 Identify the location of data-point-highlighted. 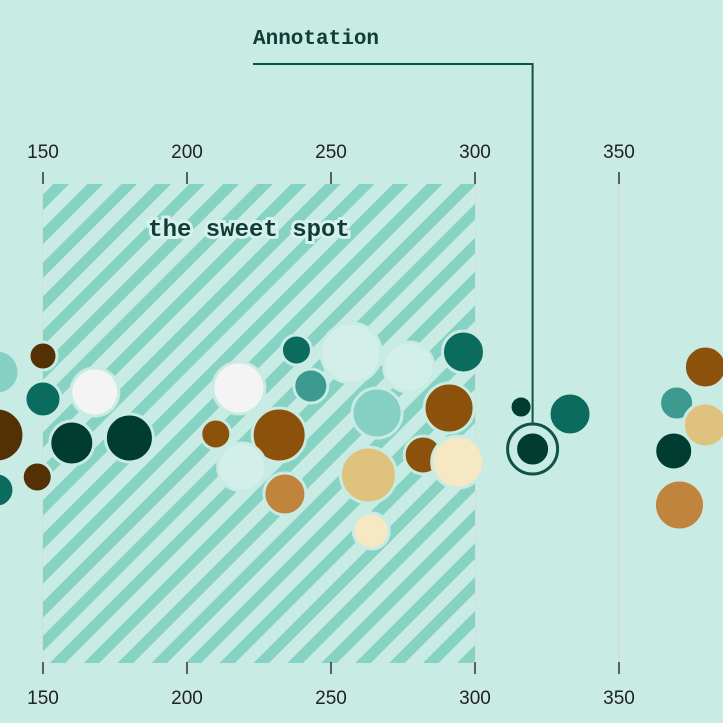
(533, 449).